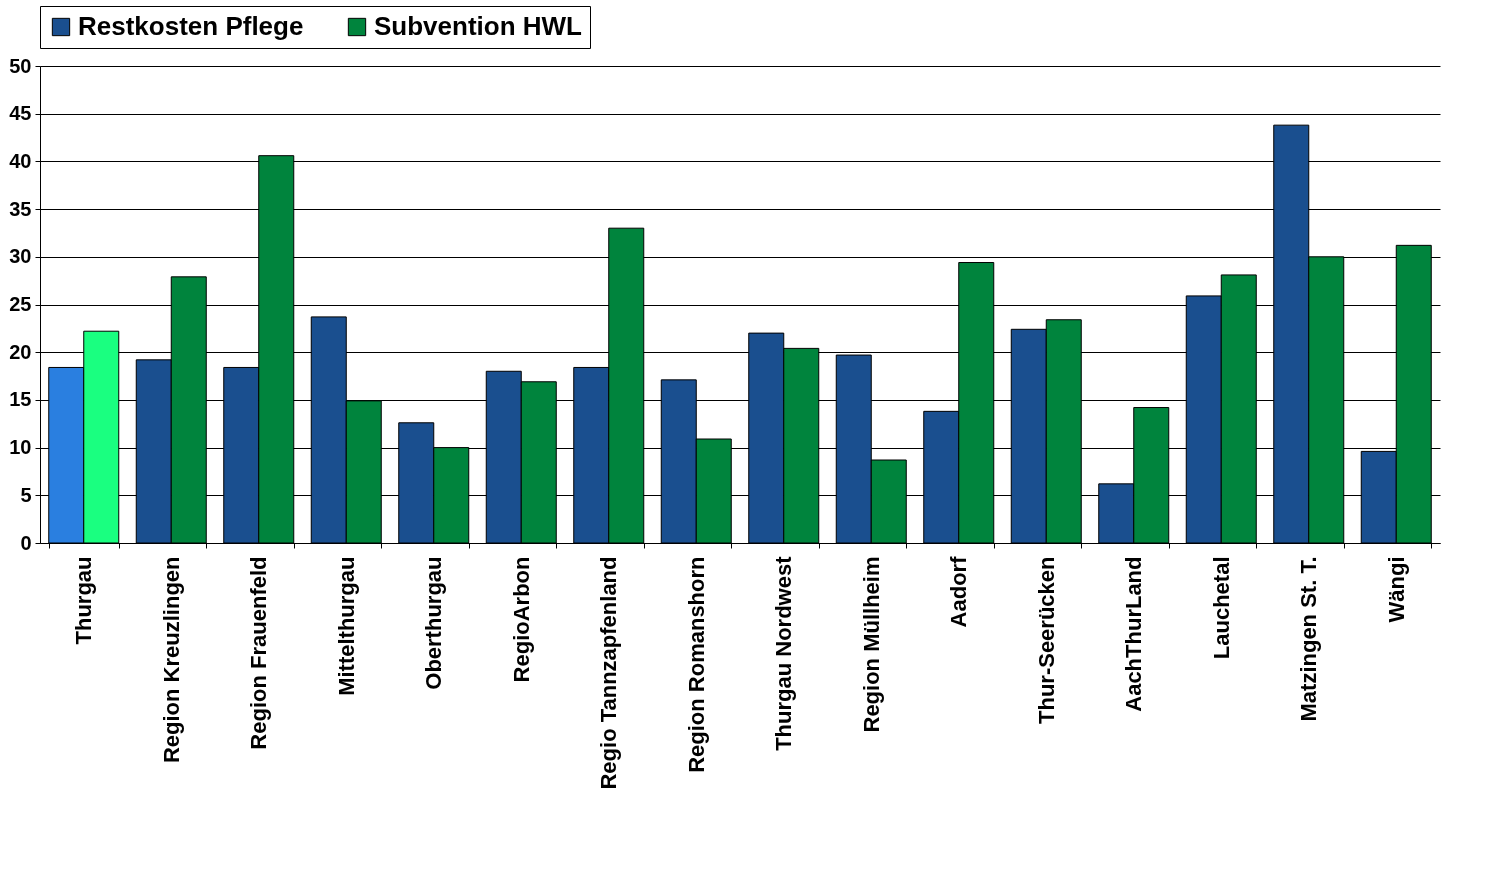  I want to click on x-tick-label: Mittelthurgau, so click(346, 626).